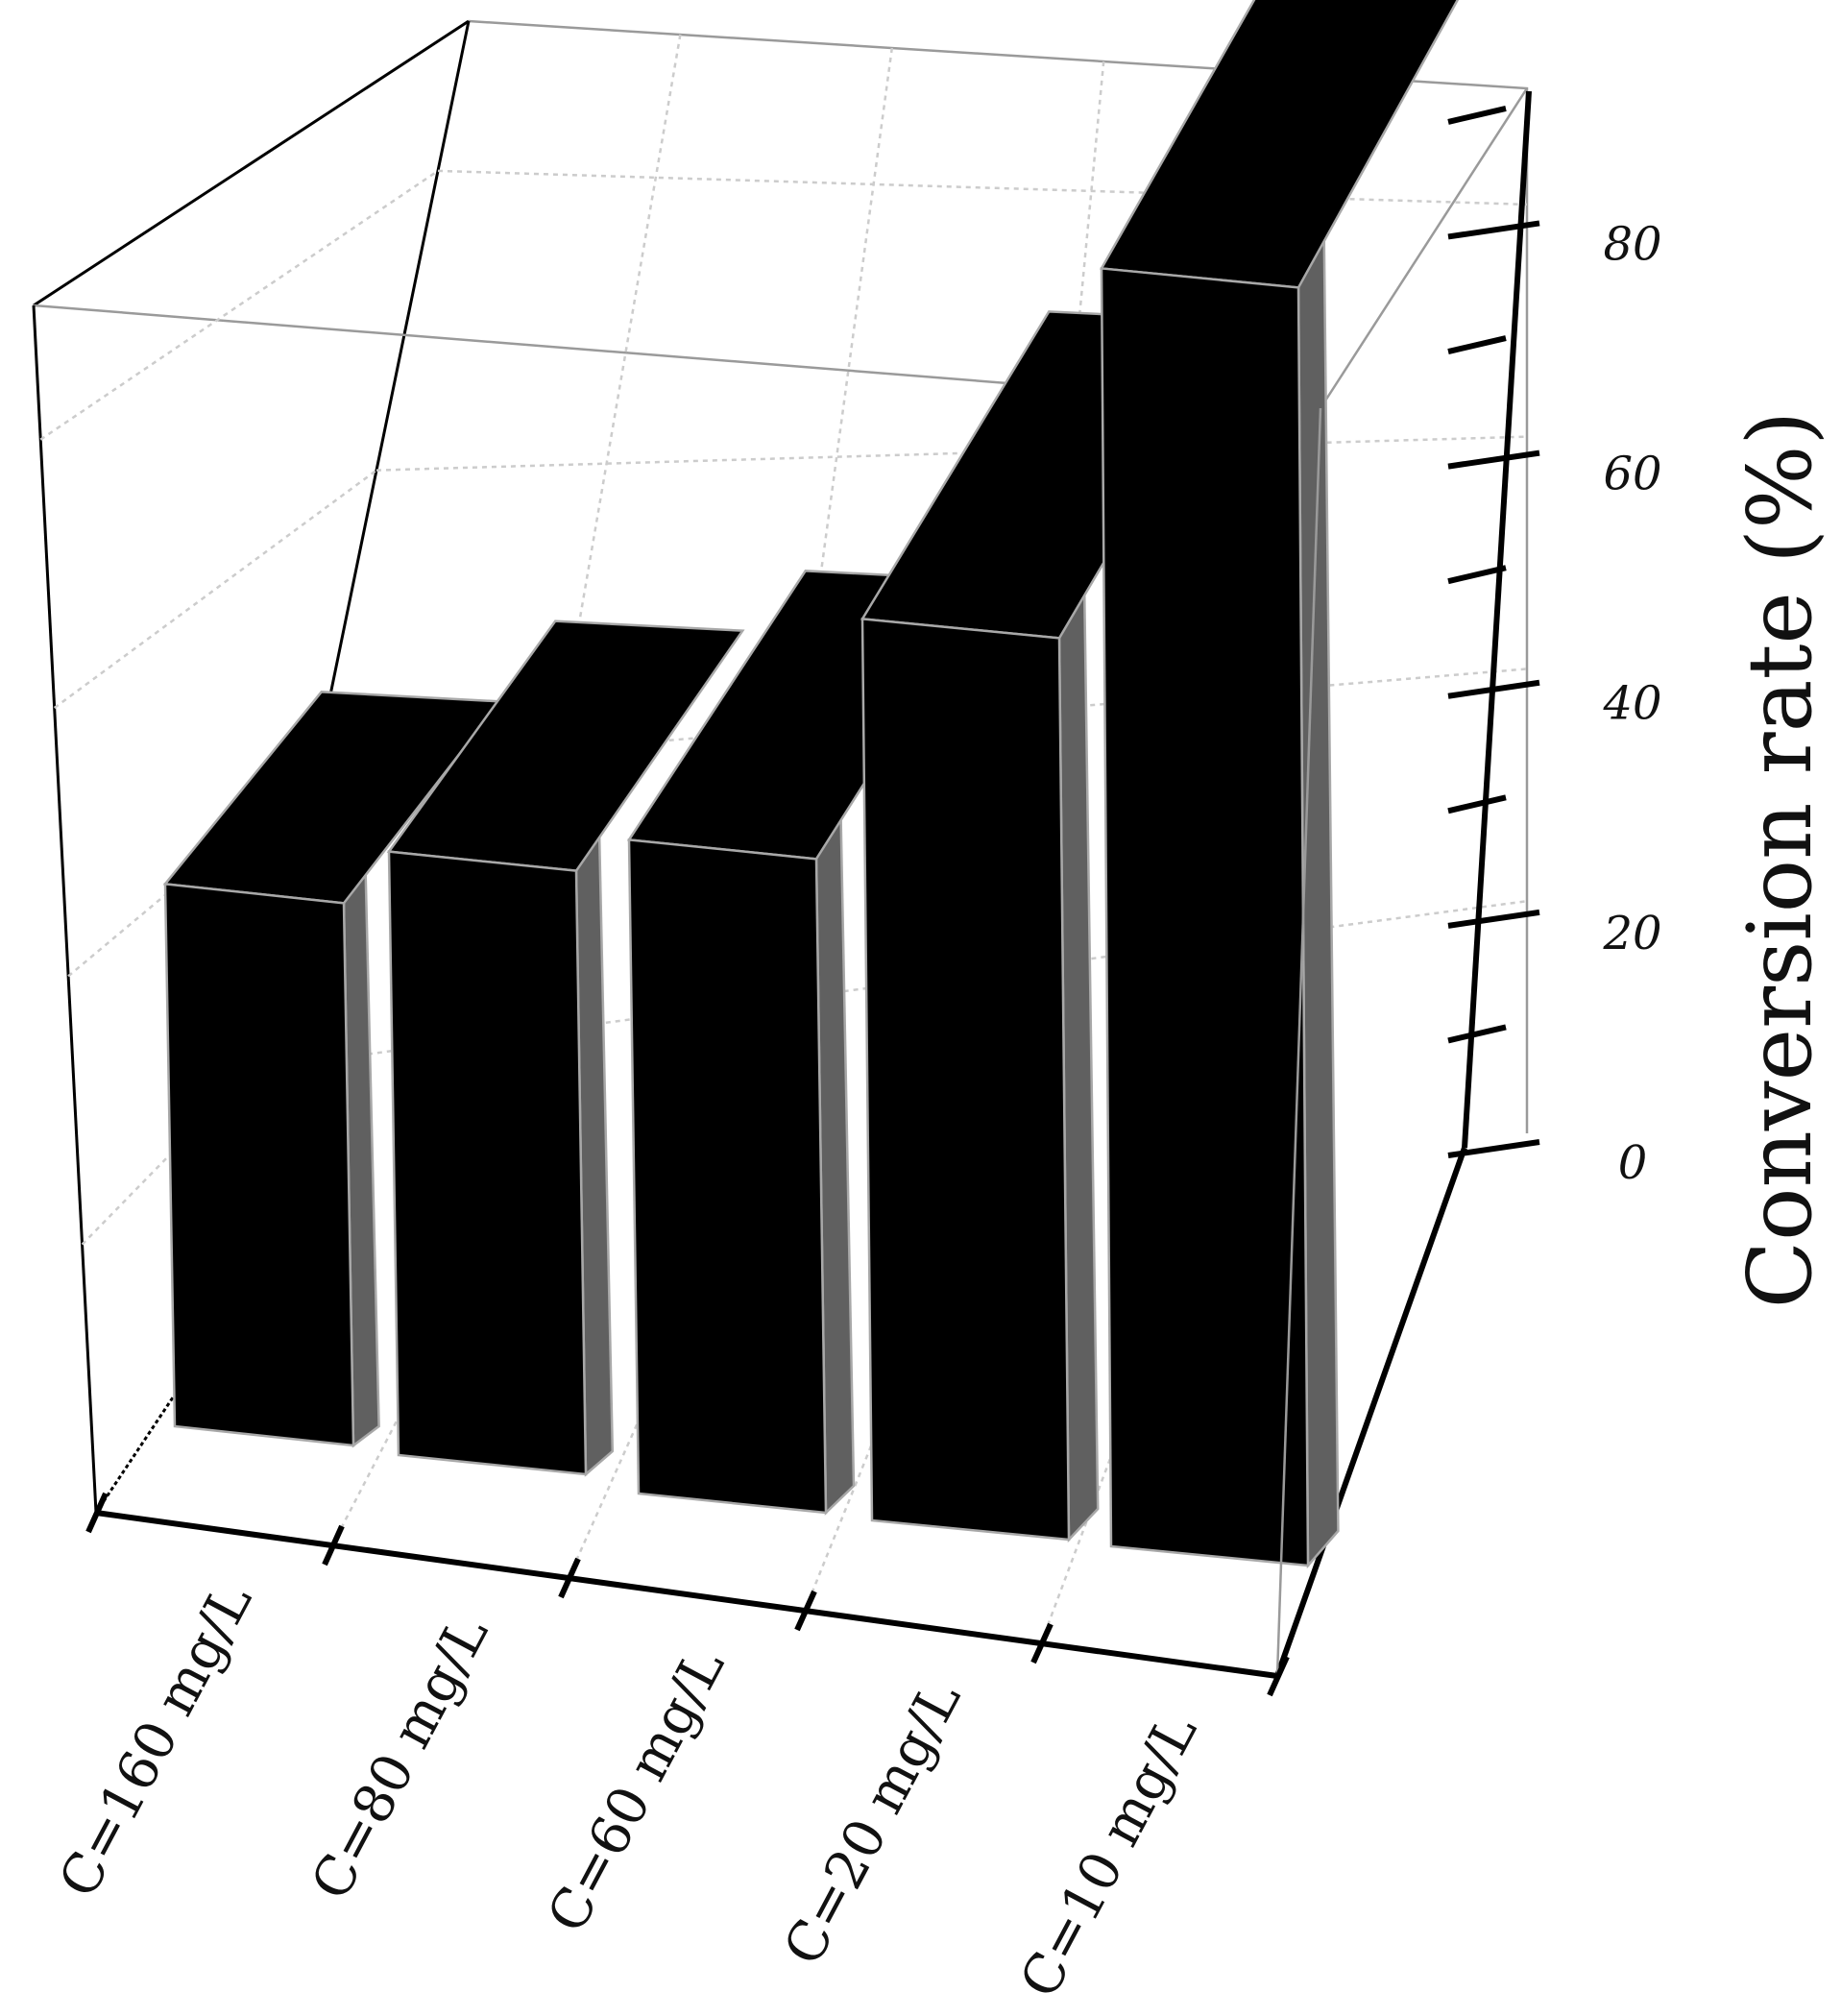 This screenshot has width=1841, height=2016. What do you see at coordinates (1780, 860) in the screenshot?
I see `y-axis-title: Conversion rate (%)` at bounding box center [1780, 860].